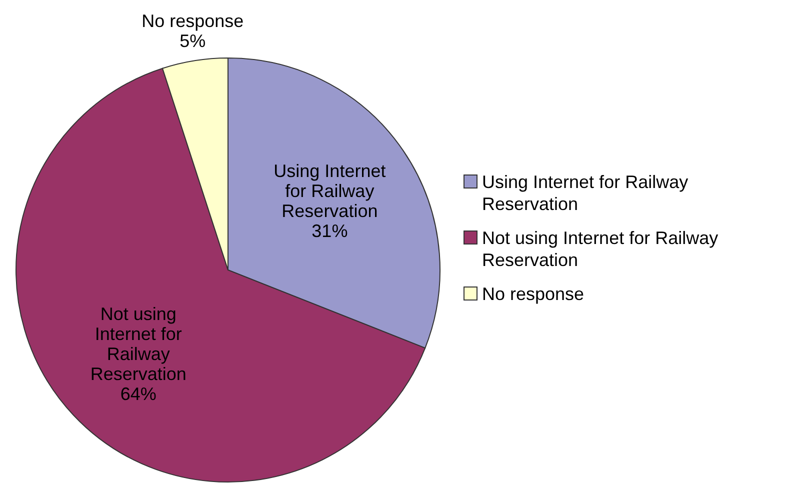 Image resolution: width=789 pixels, height=485 pixels. Describe the element at coordinates (600, 249) in the screenshot. I see `legend-label: Not using Internet for Railway Reservation` at that location.